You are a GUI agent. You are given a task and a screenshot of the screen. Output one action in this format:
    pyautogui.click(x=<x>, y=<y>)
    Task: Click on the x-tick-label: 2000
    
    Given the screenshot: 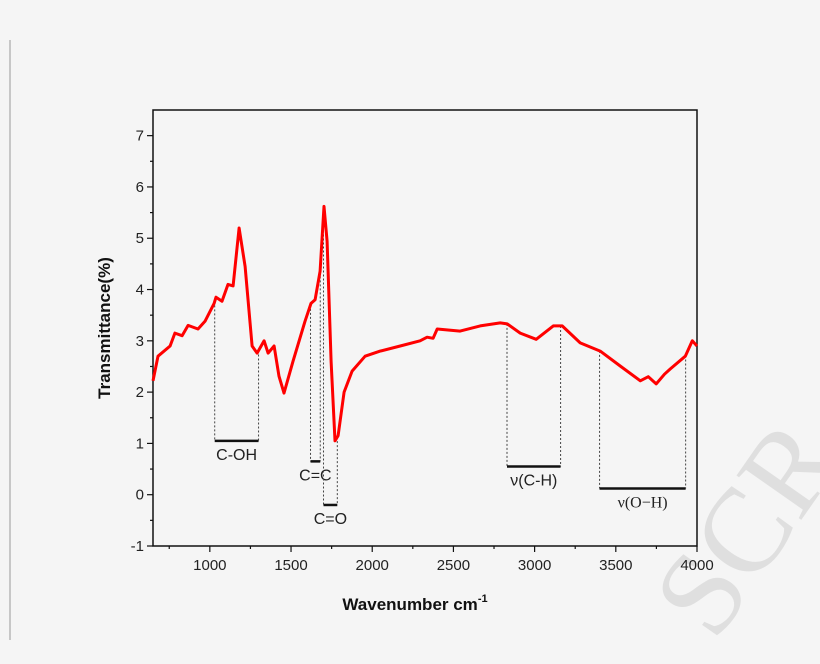 What is the action you would take?
    pyautogui.click(x=372, y=565)
    